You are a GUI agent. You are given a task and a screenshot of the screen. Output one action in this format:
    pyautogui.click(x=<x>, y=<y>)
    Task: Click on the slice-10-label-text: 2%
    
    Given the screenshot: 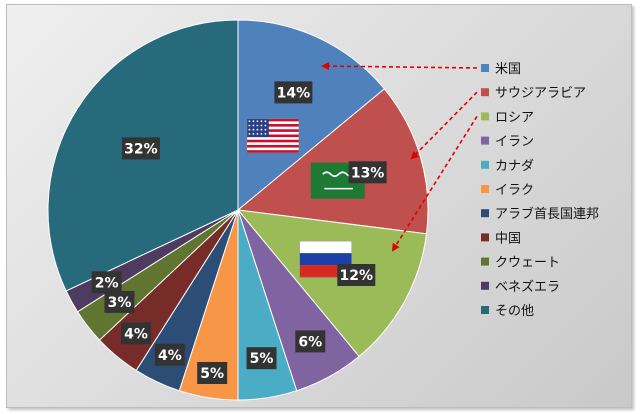 What is the action you would take?
    pyautogui.click(x=107, y=283)
    